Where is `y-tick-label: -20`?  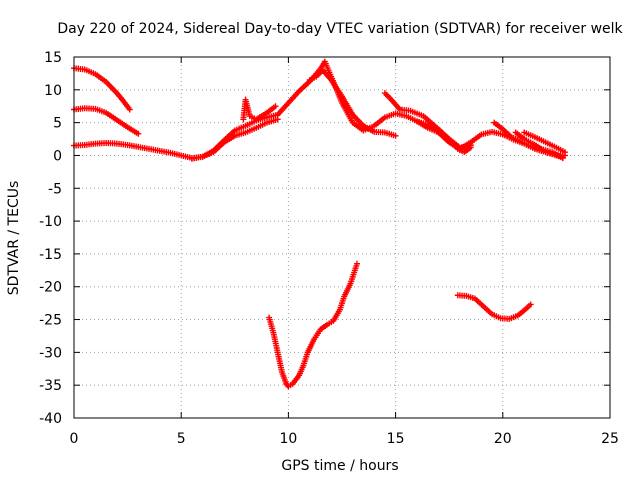 y-tick-label: -20 is located at coordinates (50, 288).